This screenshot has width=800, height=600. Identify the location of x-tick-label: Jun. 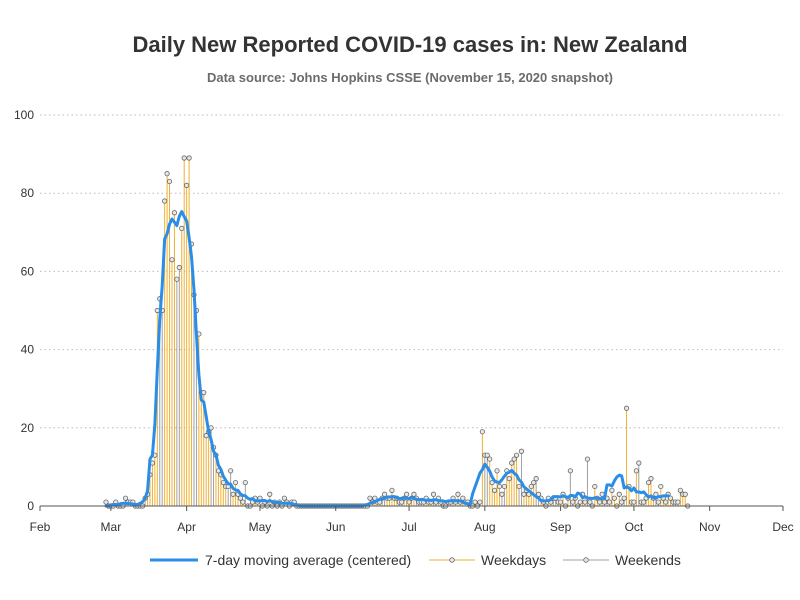
(335, 527).